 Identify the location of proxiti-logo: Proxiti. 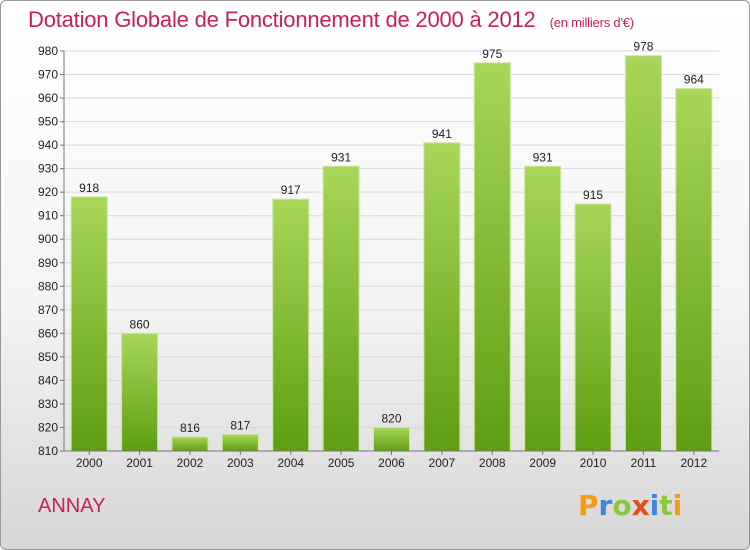
(630, 505).